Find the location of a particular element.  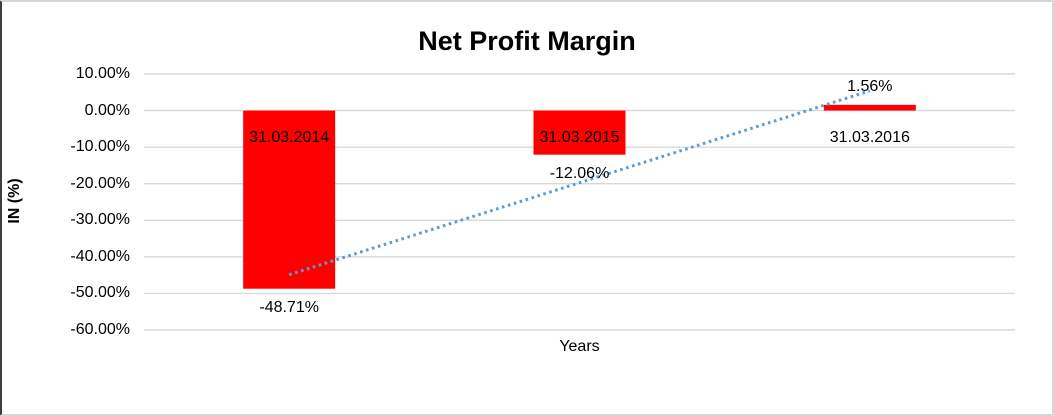

bar-31.03.2014 is located at coordinates (289, 199).